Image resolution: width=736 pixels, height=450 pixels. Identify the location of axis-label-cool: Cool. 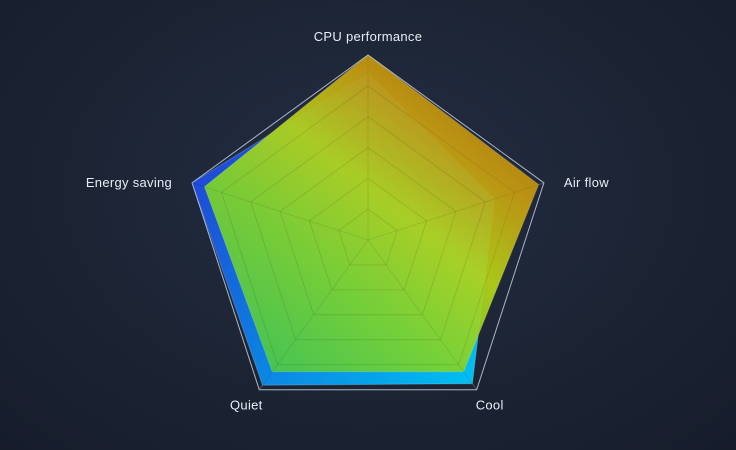
(490, 405).